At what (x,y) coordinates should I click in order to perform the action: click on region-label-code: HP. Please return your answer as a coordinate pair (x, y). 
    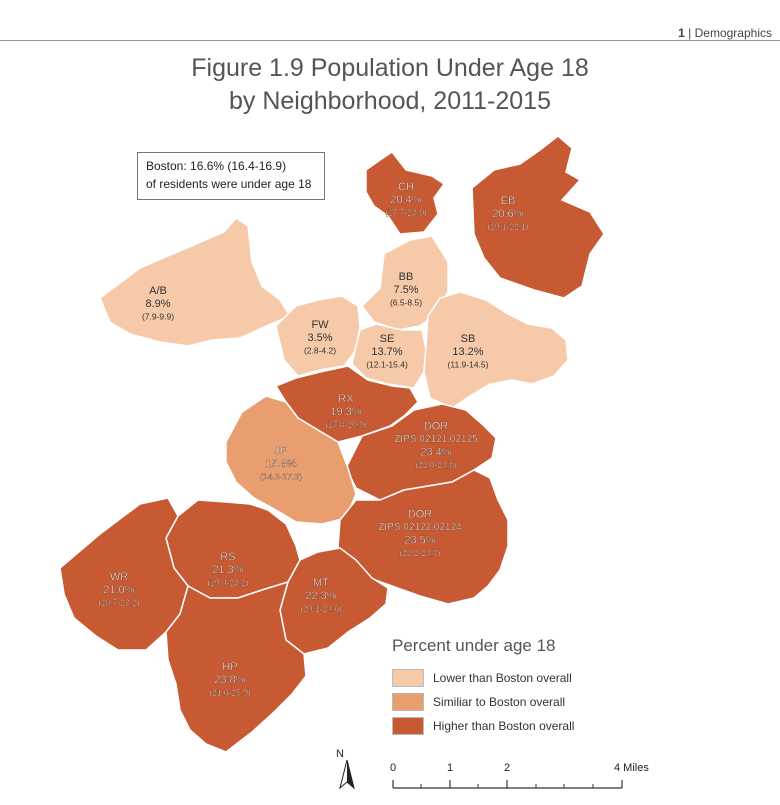
    Looking at the image, I should click on (229, 667).